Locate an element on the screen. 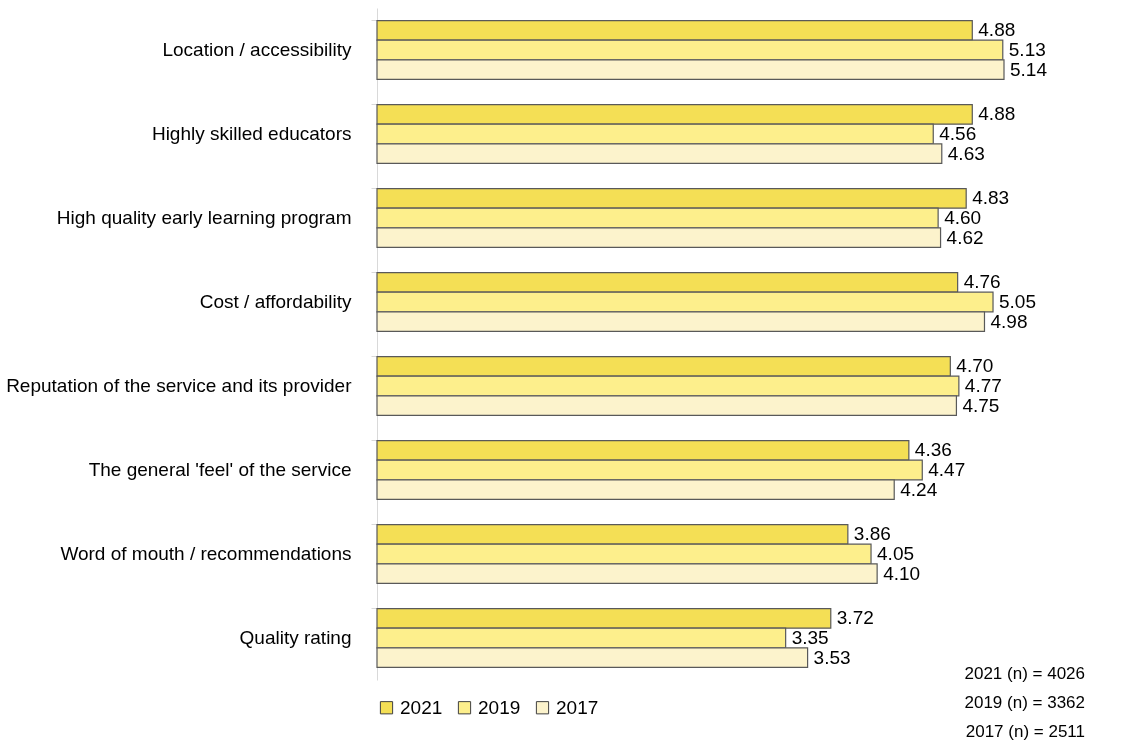  data-label: 3.35 is located at coordinates (810, 637).